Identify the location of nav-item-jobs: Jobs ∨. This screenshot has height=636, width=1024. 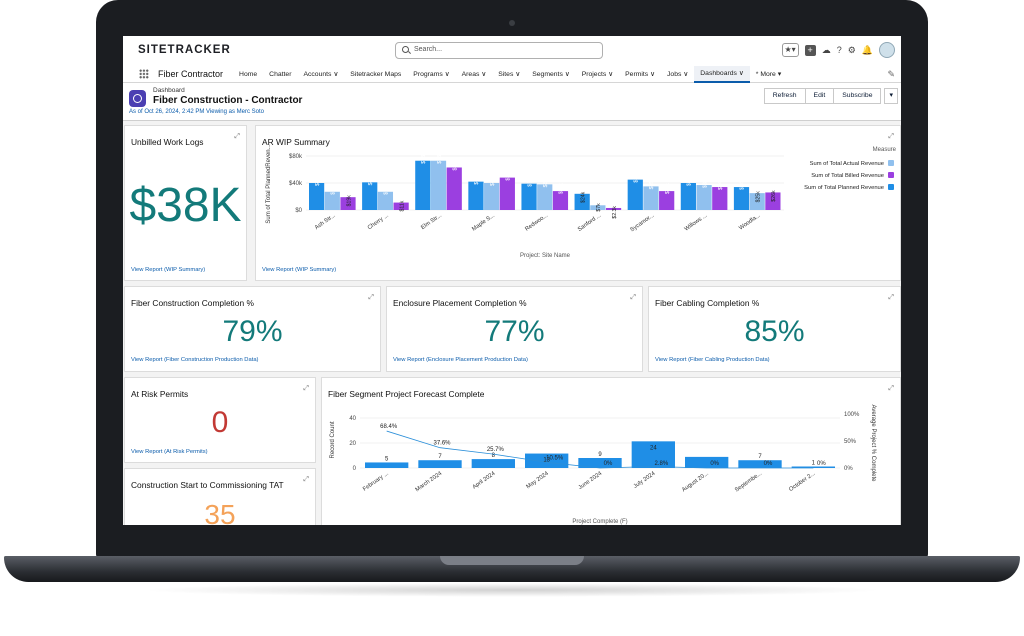
(678, 74).